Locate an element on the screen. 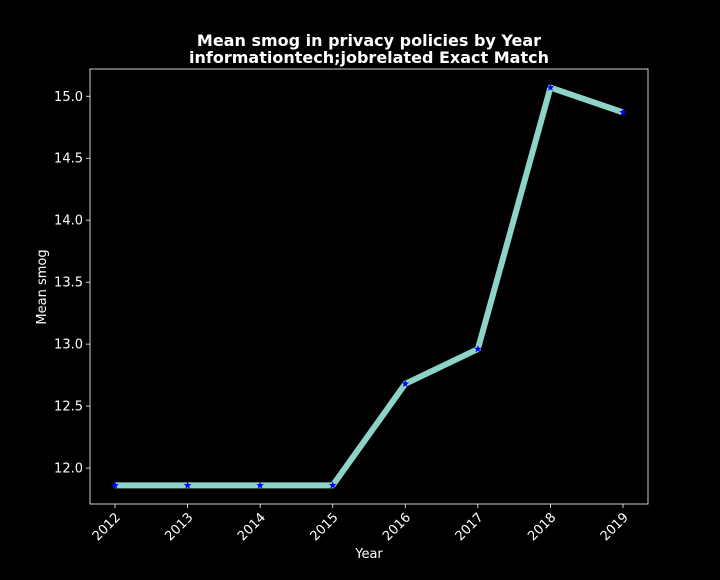 Image resolution: width=720 pixels, height=580 pixels. y-axis: 12.0 12.5 13.0 13.5 14.0 14.5 15.0 is located at coordinates (72, 283).